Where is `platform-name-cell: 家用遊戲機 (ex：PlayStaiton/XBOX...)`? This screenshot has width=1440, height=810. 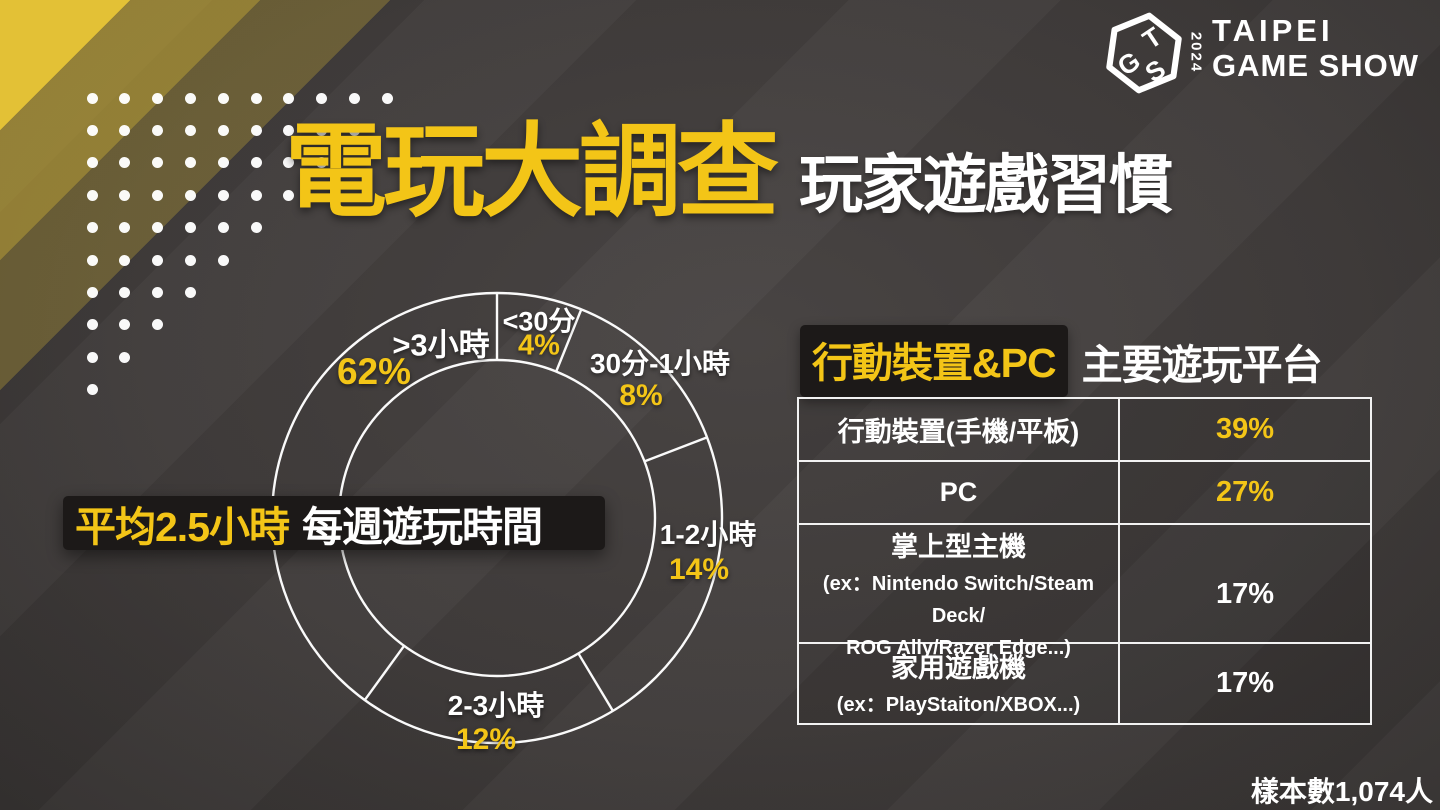
platform-name-cell: 家用遊戲機 (ex：PlayStaiton/XBOX...) is located at coordinates (958, 683).